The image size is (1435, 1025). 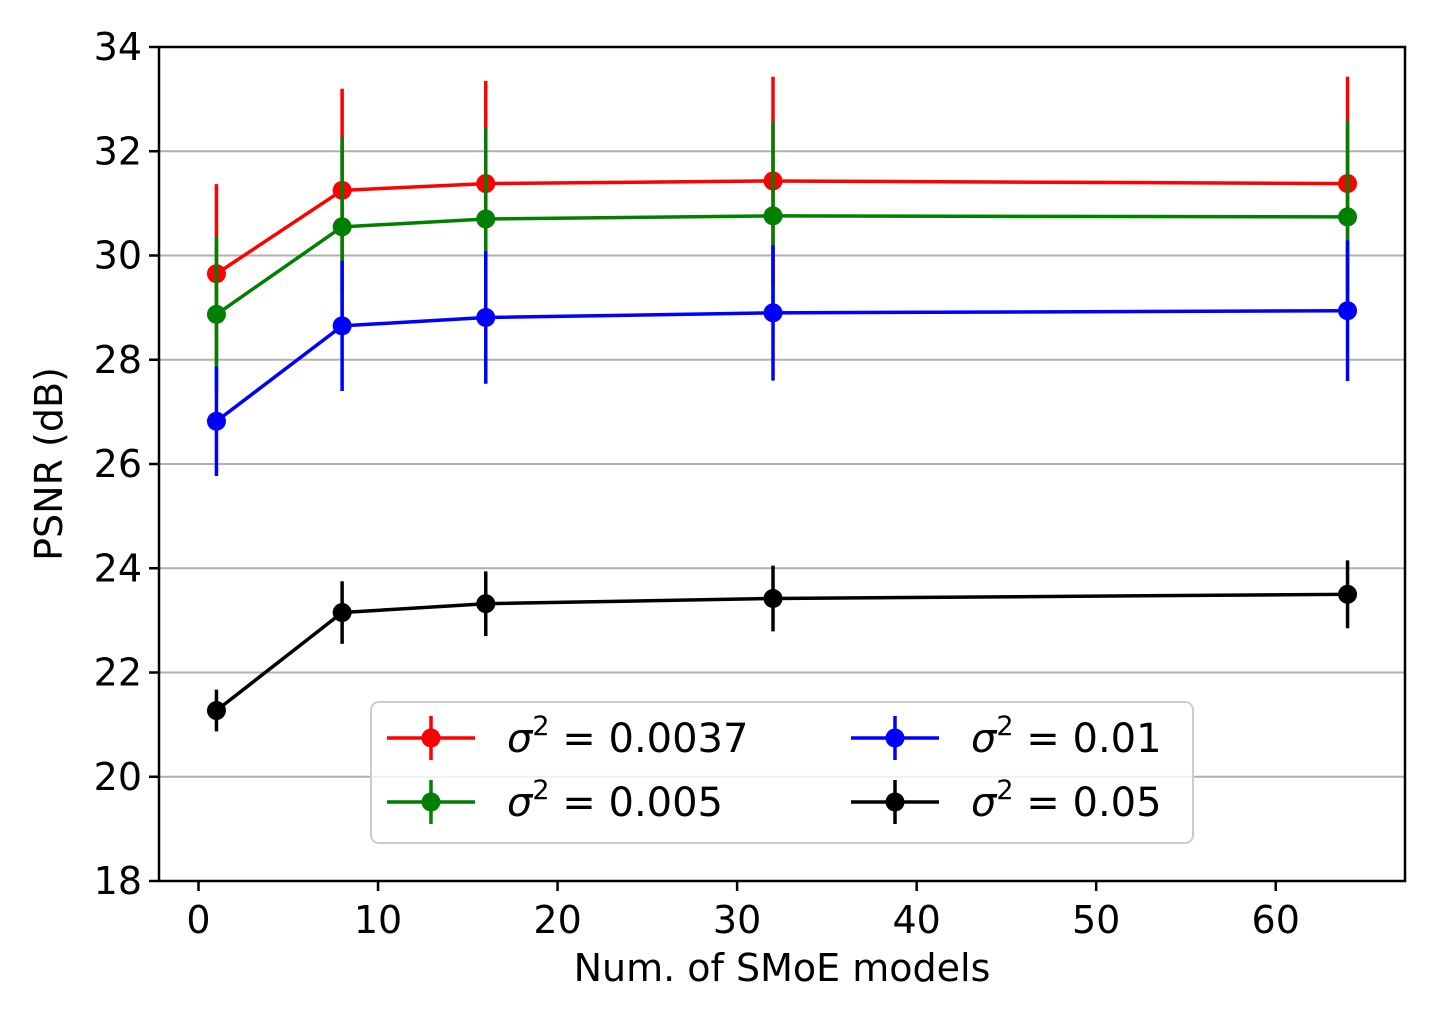 I want to click on y-tick-label: 24, so click(x=118, y=568).